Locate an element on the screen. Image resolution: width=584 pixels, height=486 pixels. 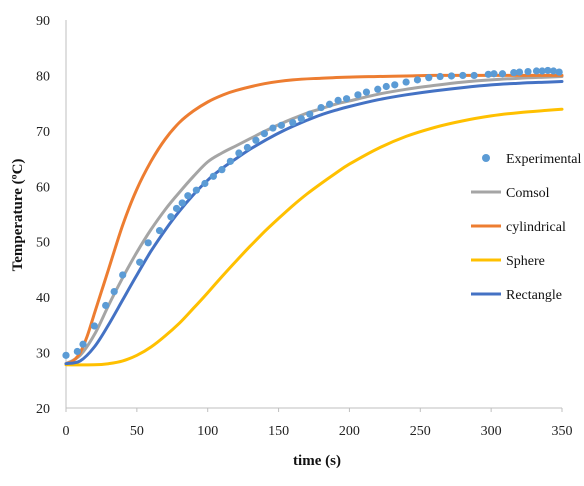
y-tick-label: 80 is located at coordinates (43, 76).